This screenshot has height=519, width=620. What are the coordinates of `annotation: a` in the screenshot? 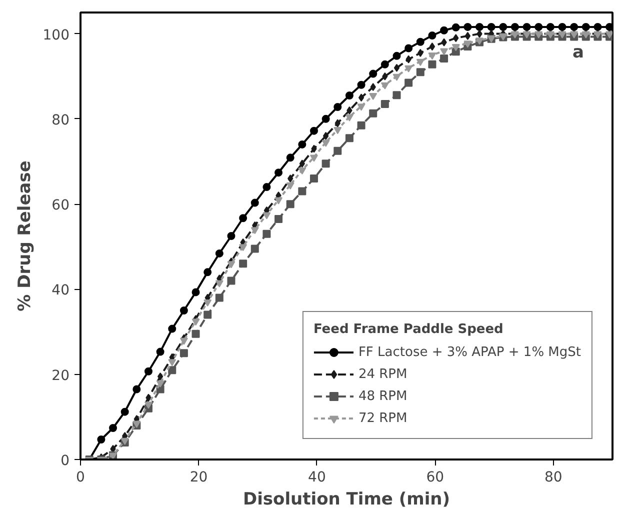 It's located at (578, 52).